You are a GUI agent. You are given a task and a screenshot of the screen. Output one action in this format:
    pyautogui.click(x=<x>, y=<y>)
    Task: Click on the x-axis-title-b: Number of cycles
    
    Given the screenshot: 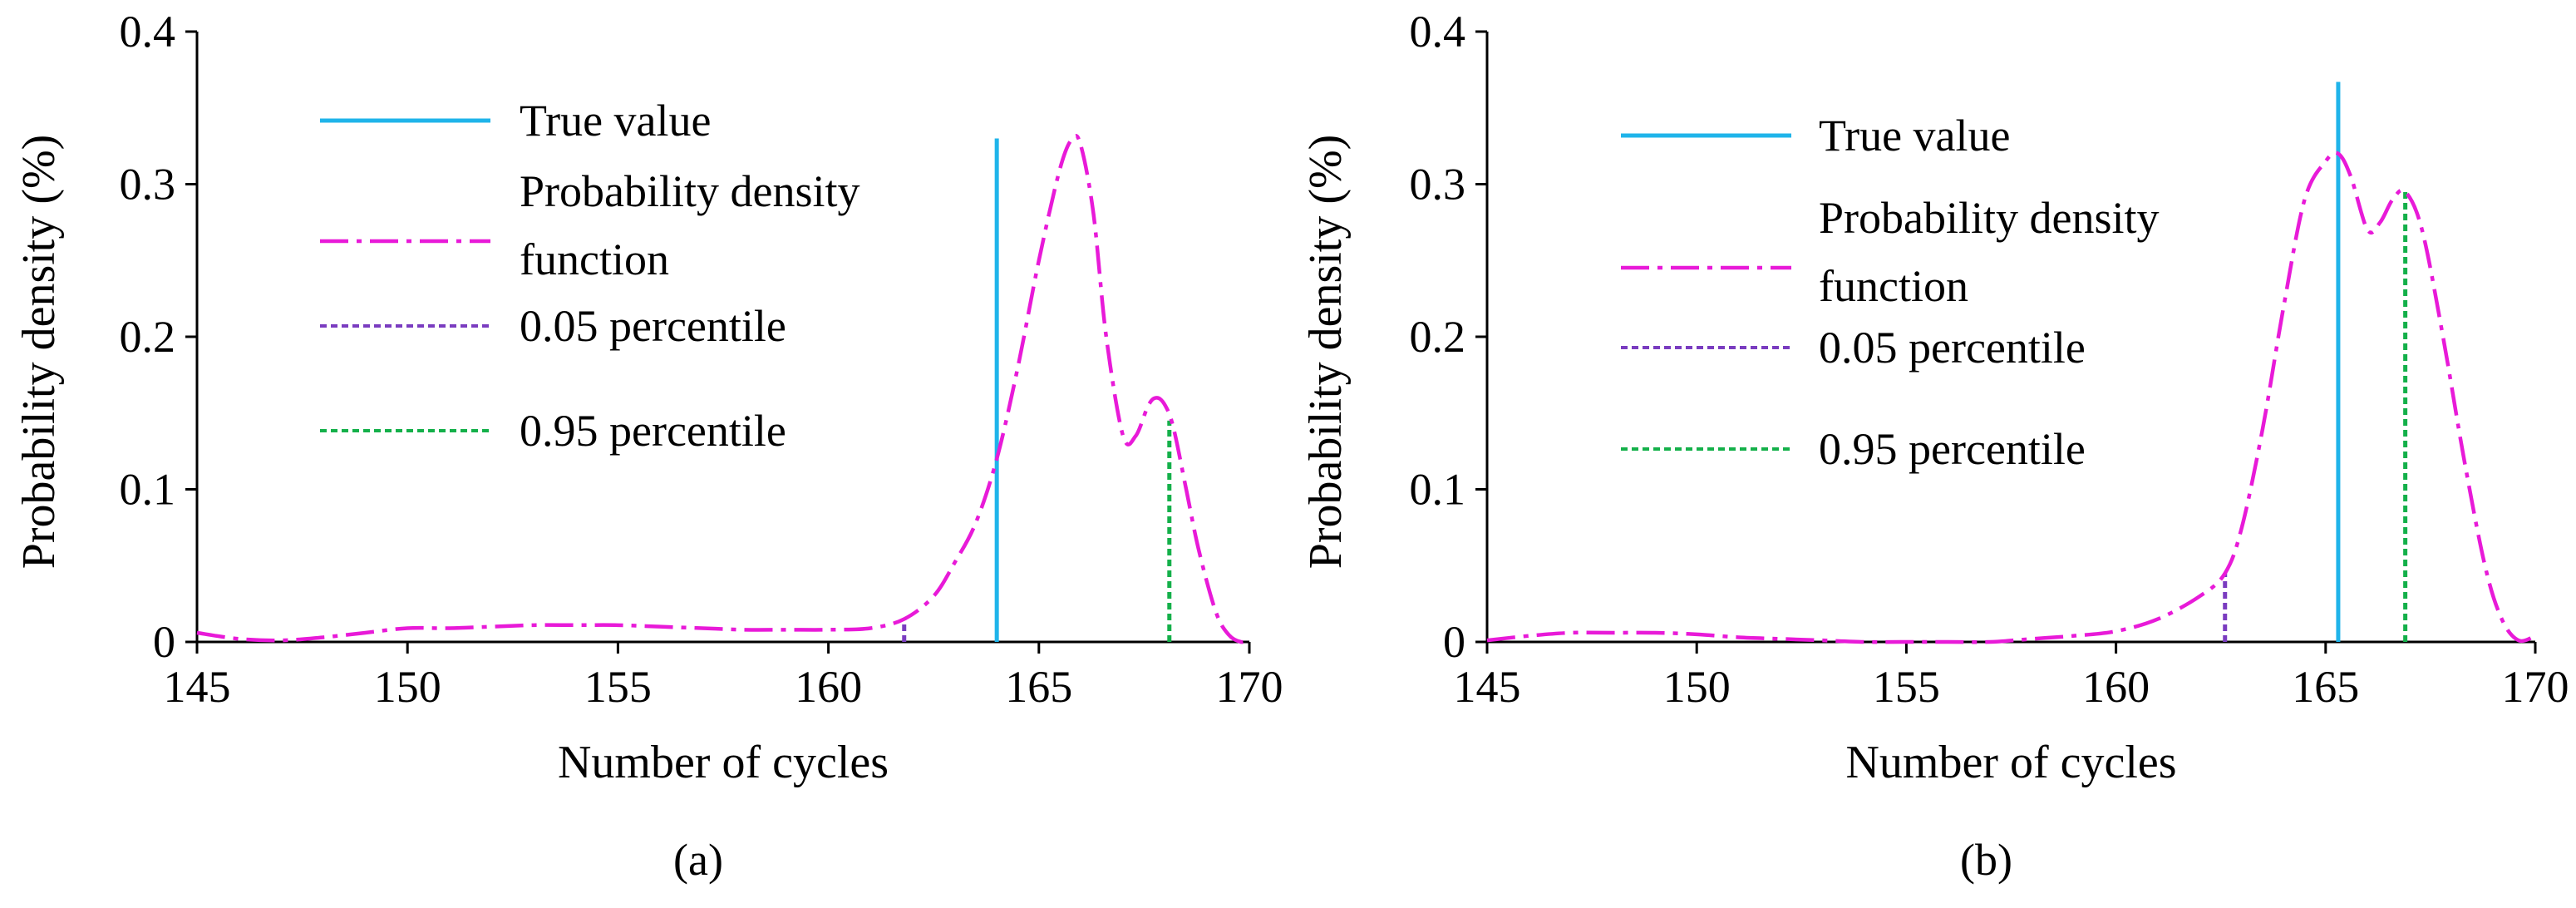 What is the action you would take?
    pyautogui.click(x=2010, y=763)
    